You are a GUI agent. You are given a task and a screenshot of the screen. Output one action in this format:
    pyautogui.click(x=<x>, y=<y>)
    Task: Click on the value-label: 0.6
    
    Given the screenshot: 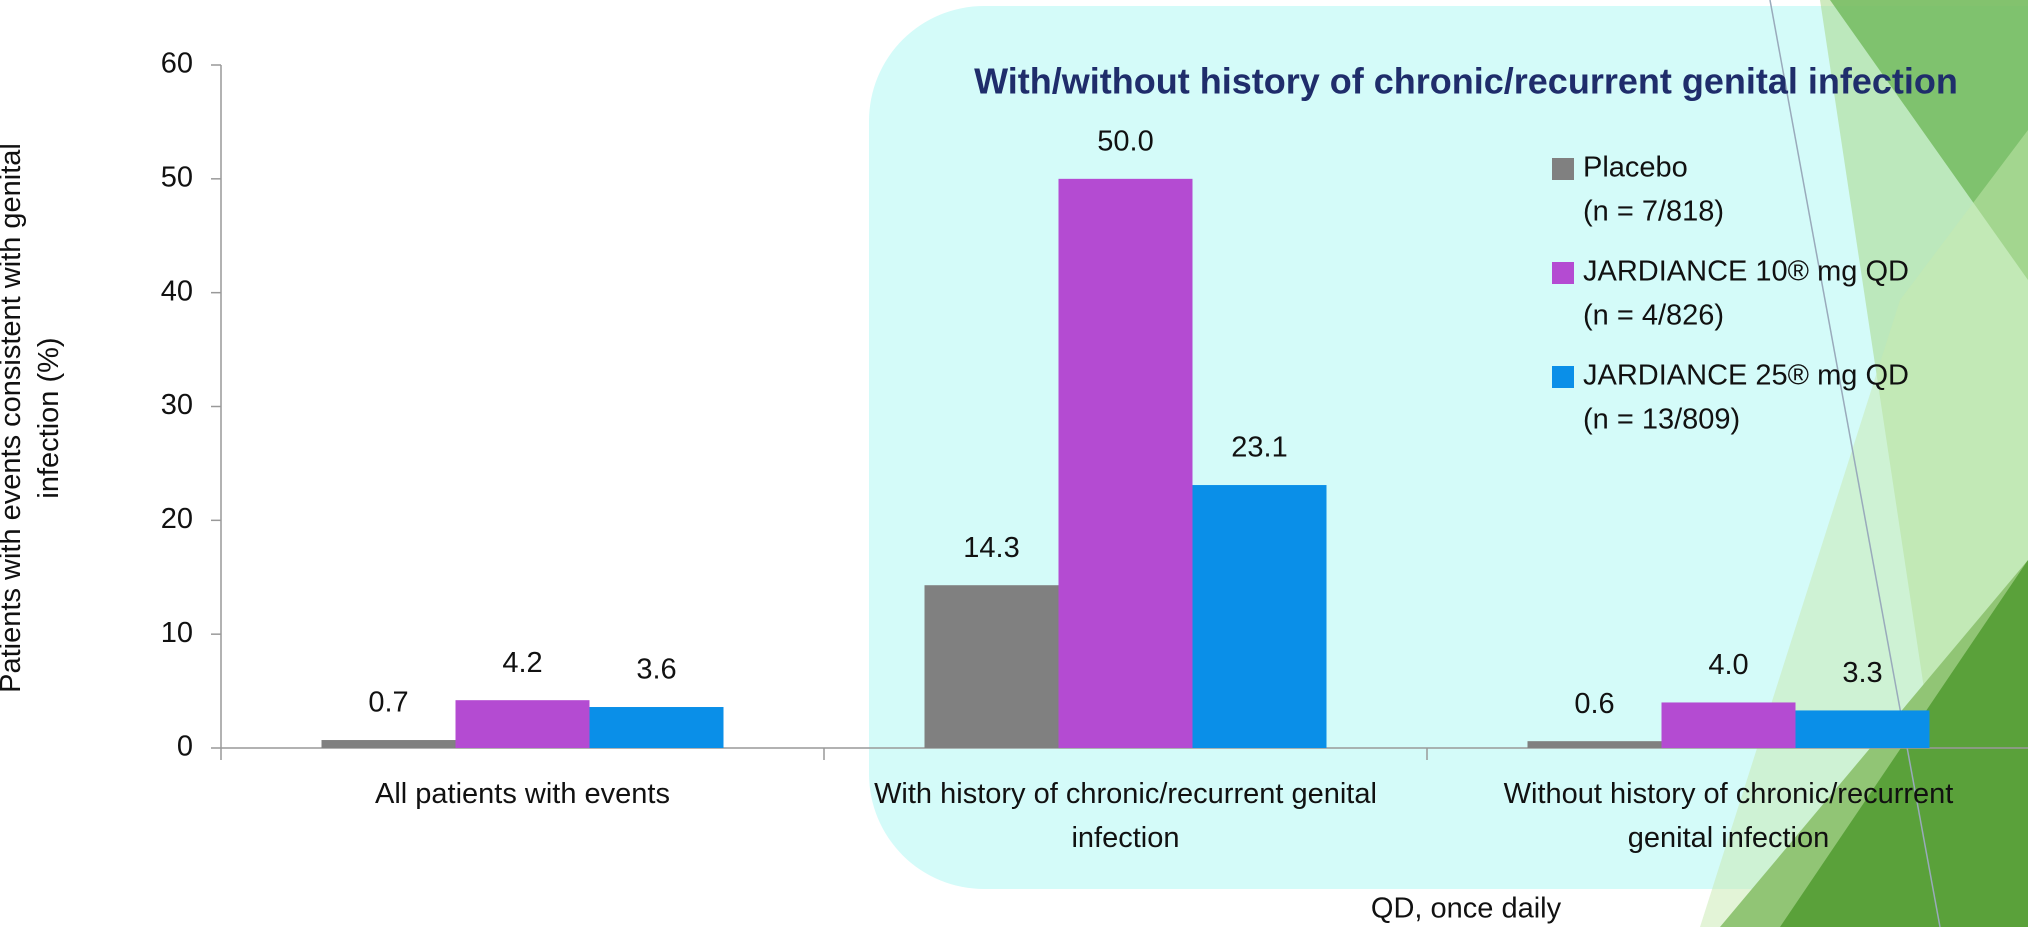 What is the action you would take?
    pyautogui.click(x=1594, y=704)
    